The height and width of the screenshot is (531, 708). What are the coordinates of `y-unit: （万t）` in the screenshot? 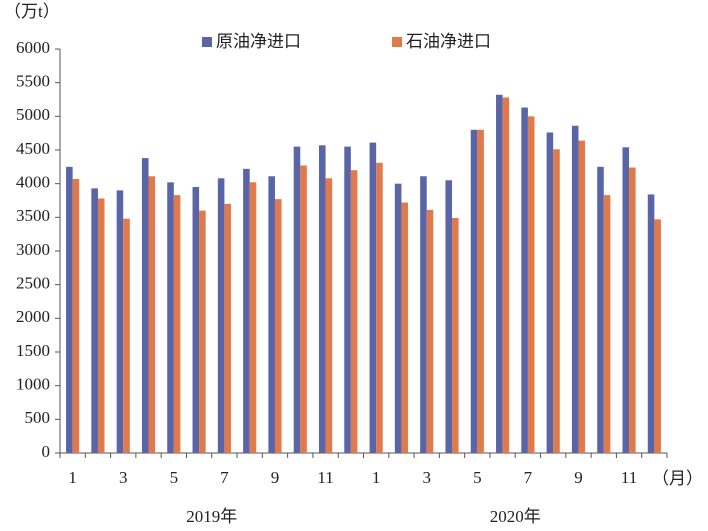 It's located at (32, 11).